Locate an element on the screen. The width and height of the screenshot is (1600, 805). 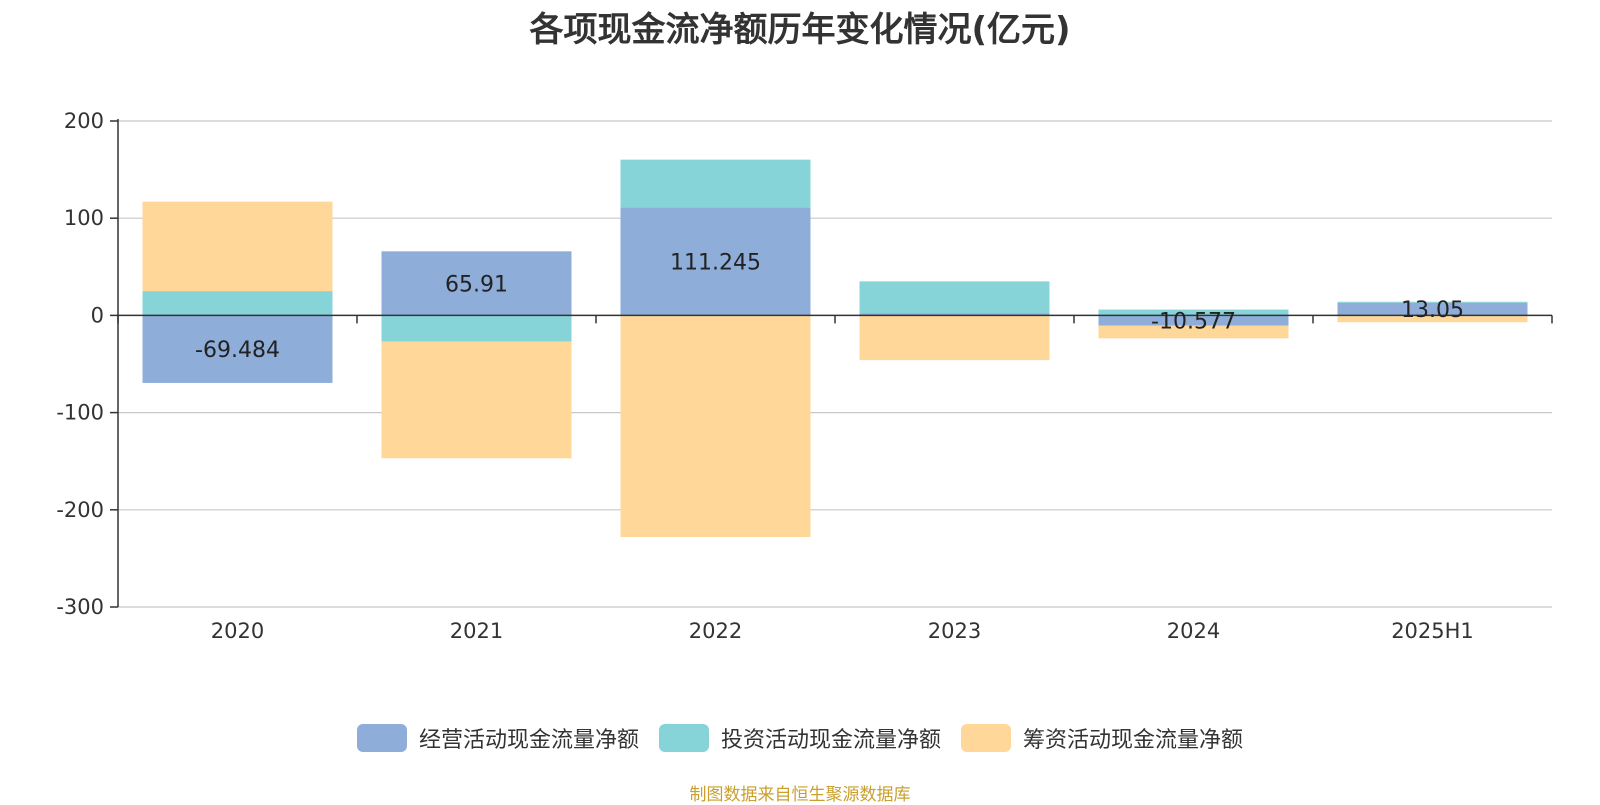
bar-series2-2025H1 is located at coordinates (1432, 302).